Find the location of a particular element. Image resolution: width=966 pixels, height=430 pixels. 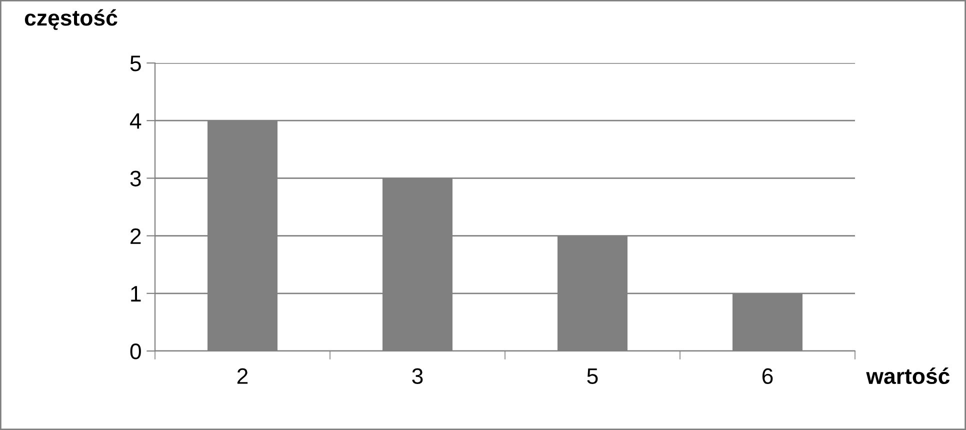

x-tick-label: 5 is located at coordinates (592, 376).